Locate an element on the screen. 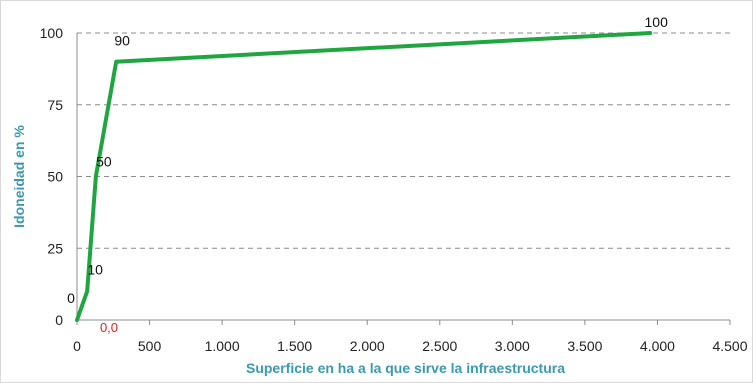  x-tick-label: 3.500 is located at coordinates (584, 346).